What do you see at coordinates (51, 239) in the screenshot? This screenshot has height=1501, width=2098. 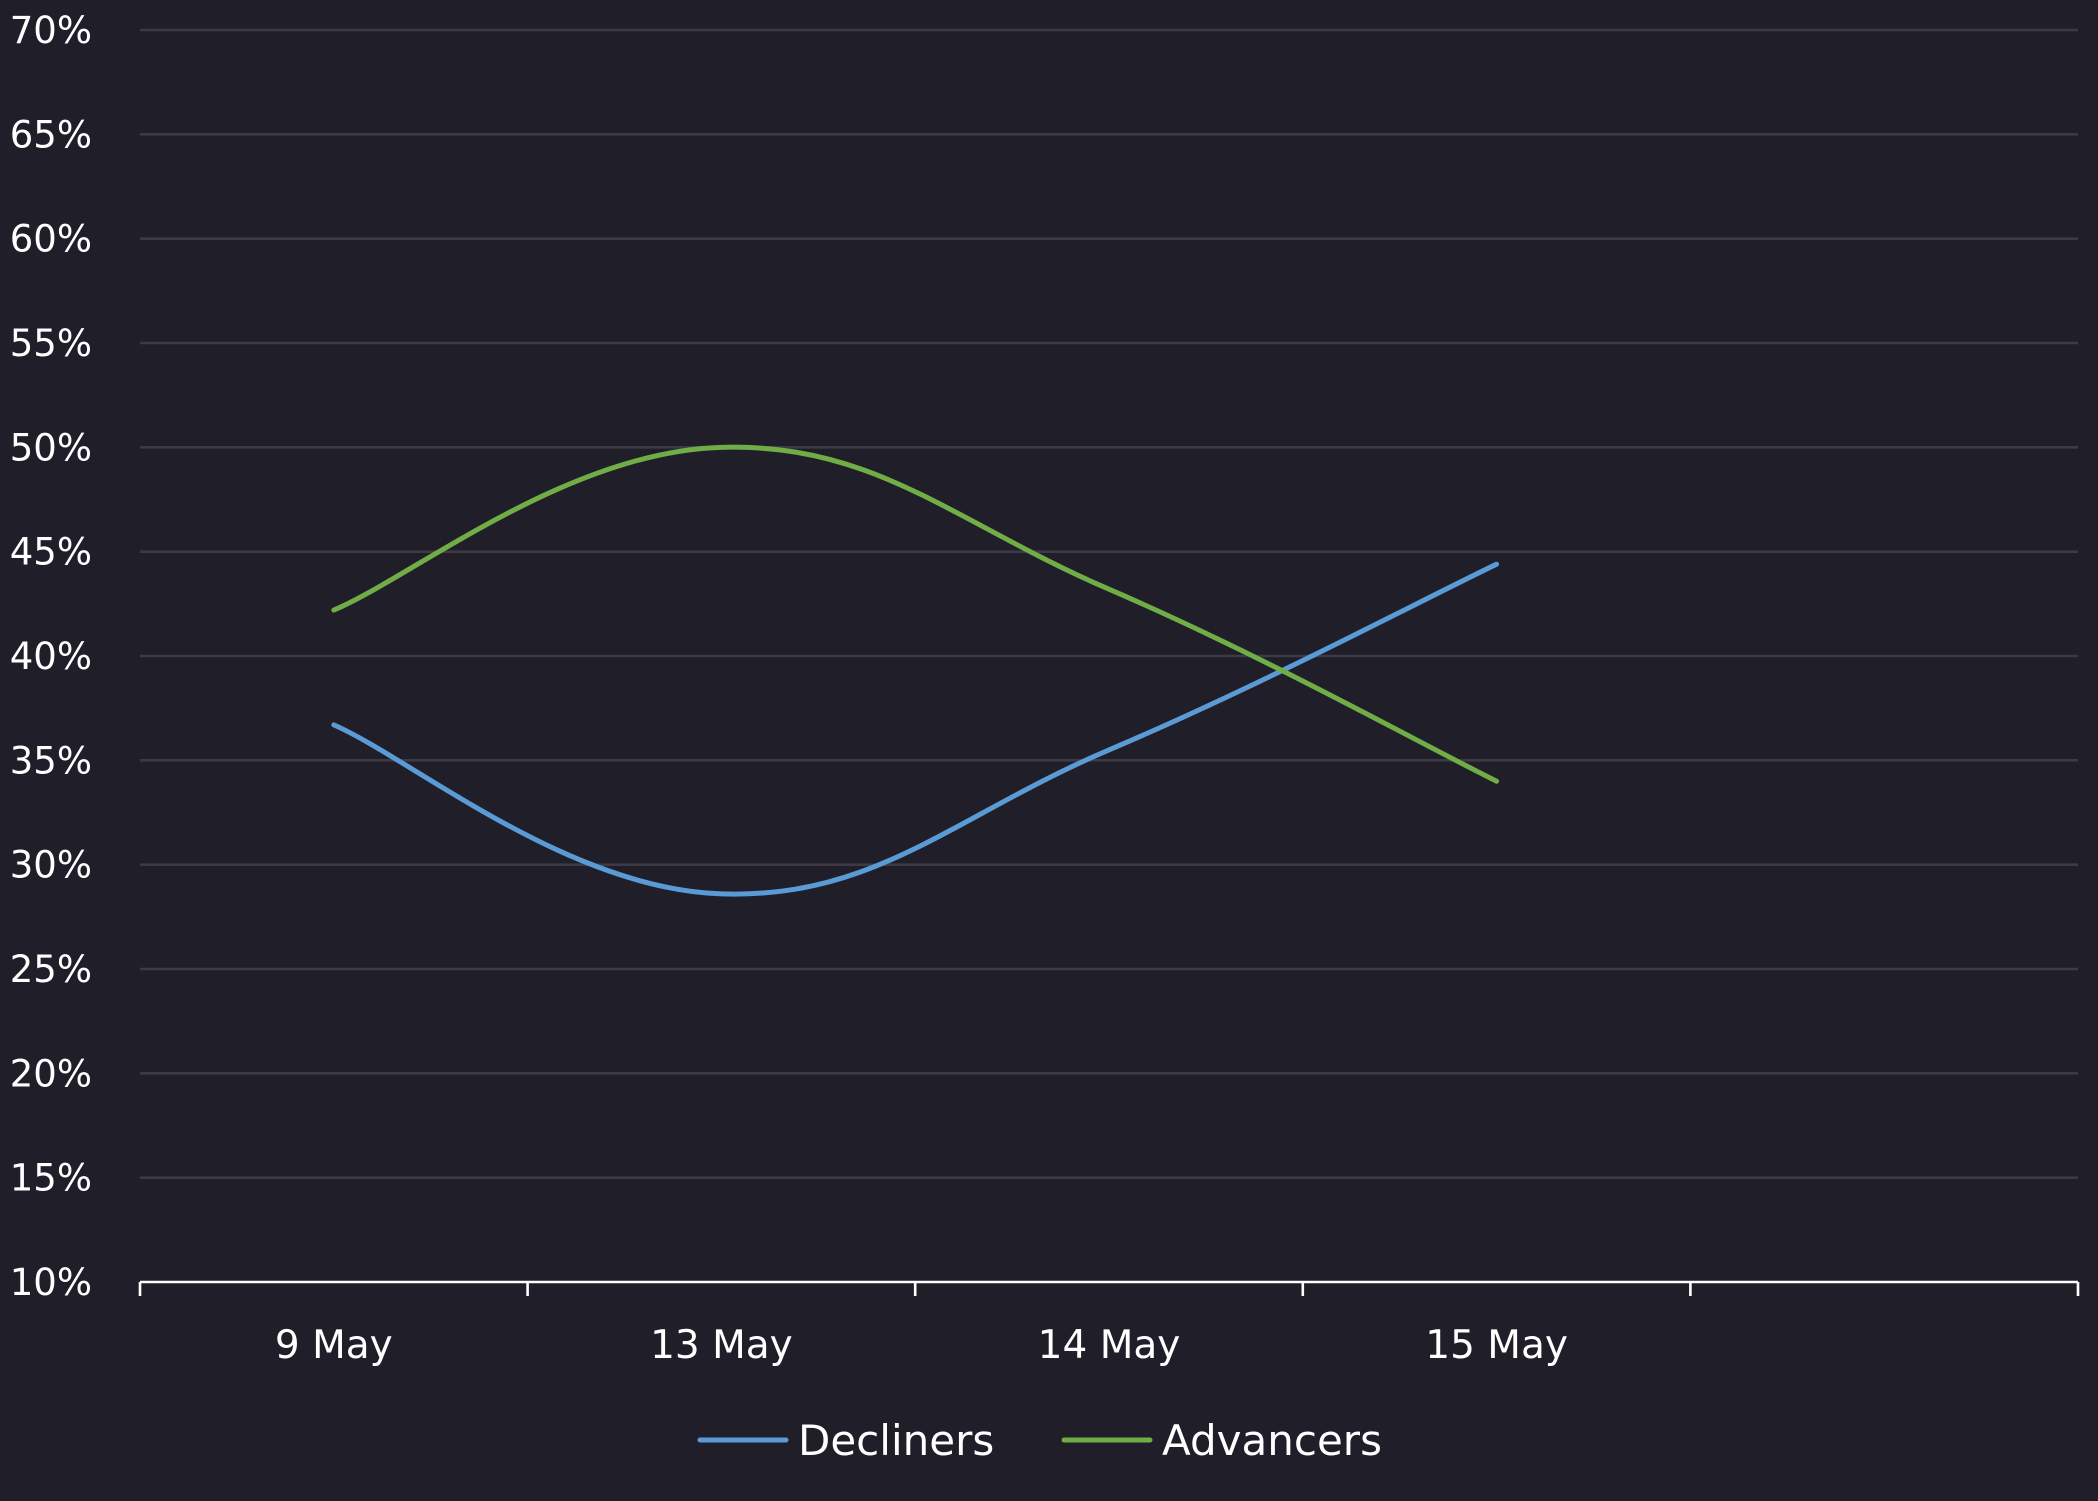 I see `y-tick-label: 60%` at bounding box center [51, 239].